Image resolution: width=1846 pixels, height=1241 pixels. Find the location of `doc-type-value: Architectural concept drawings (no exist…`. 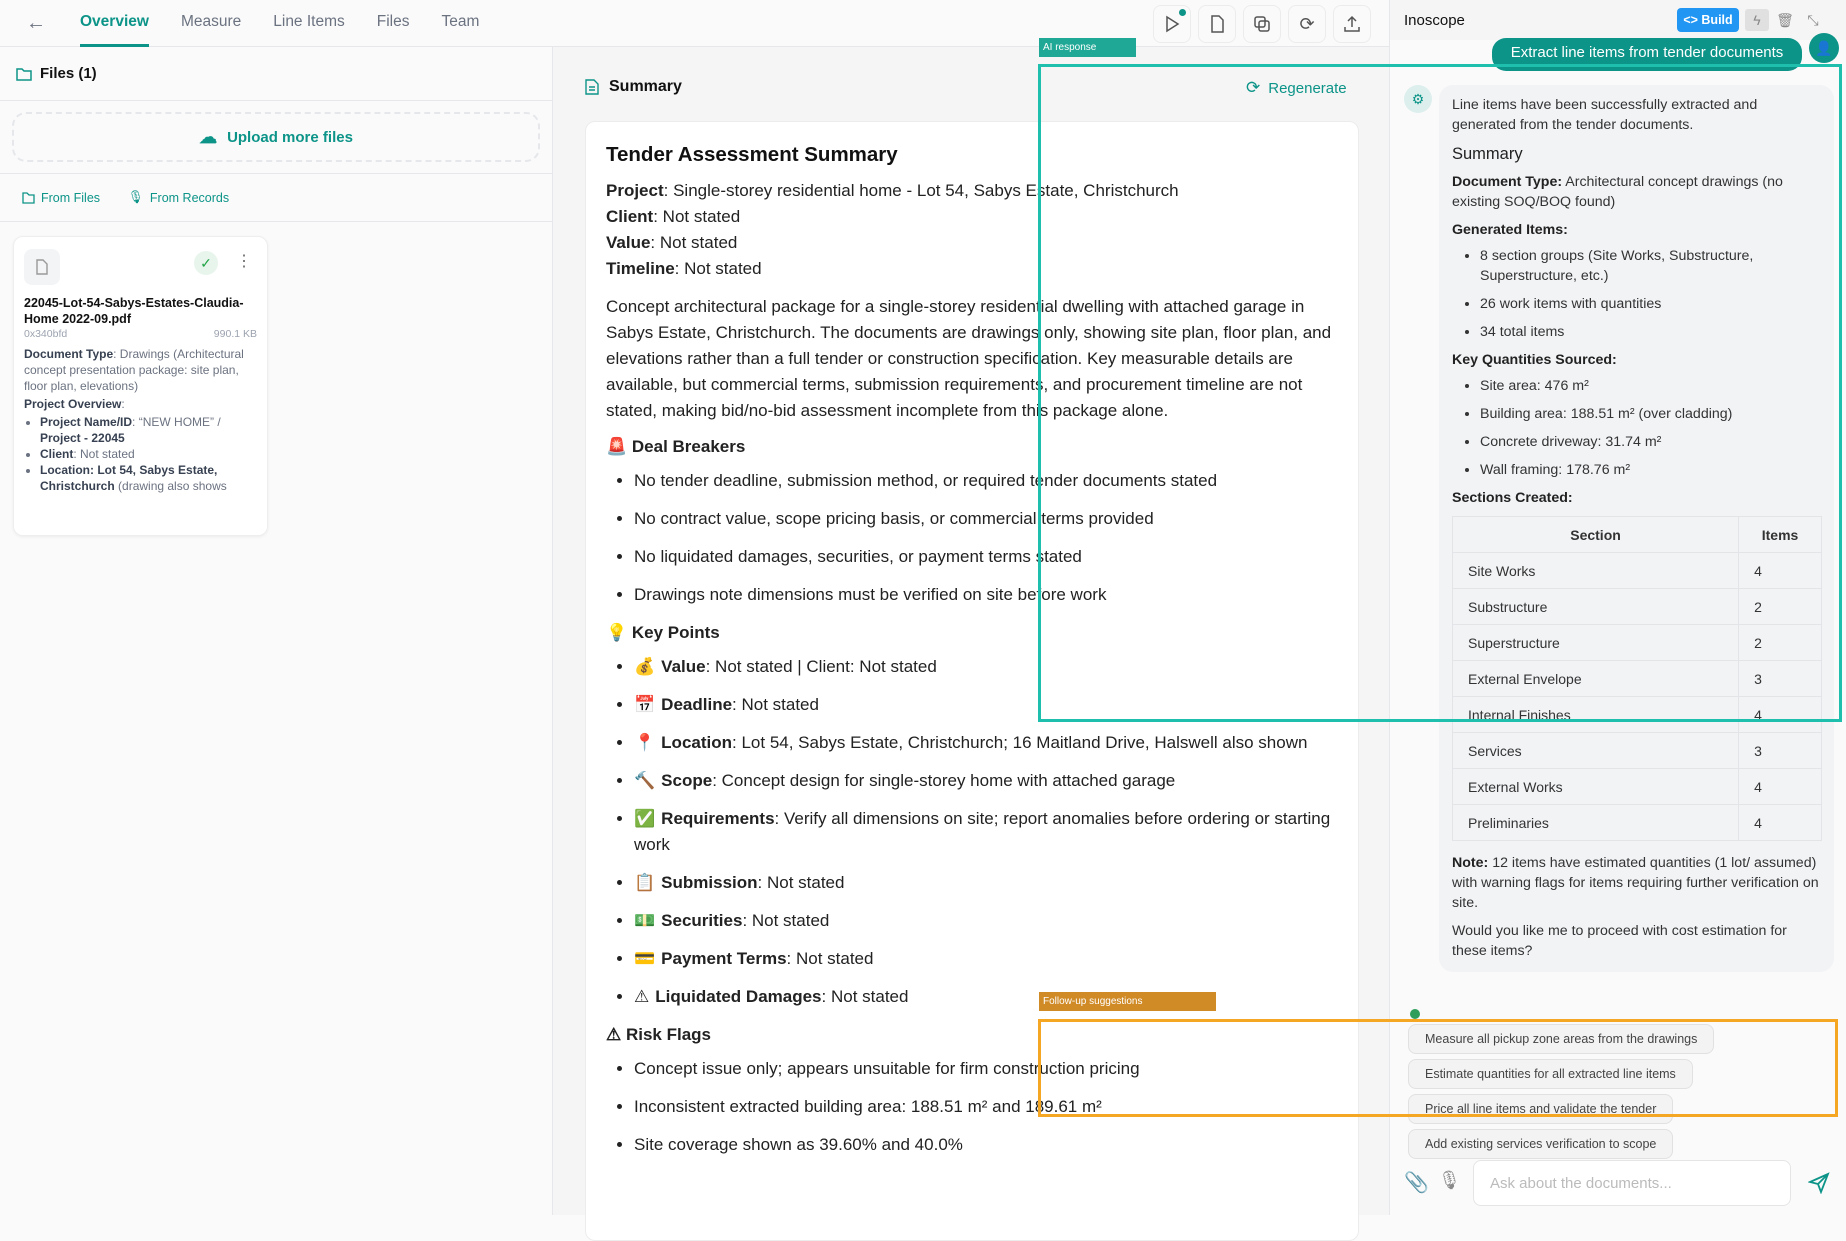

doc-type-value: Architectural concept drawings (no exist… is located at coordinates (1617, 192).